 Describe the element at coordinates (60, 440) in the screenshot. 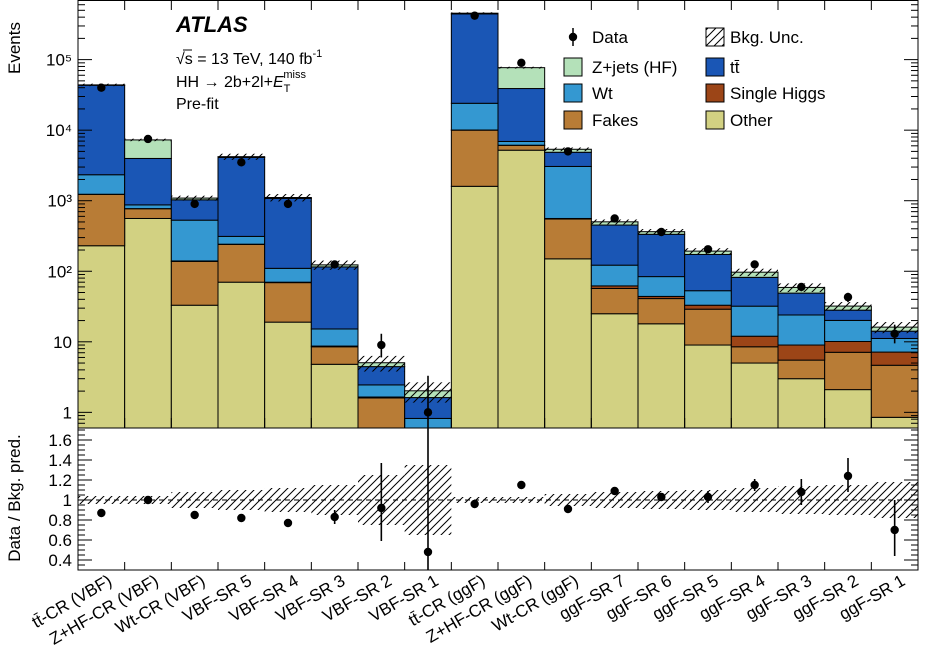

I see `lower-ytick-label: 1.6` at that location.